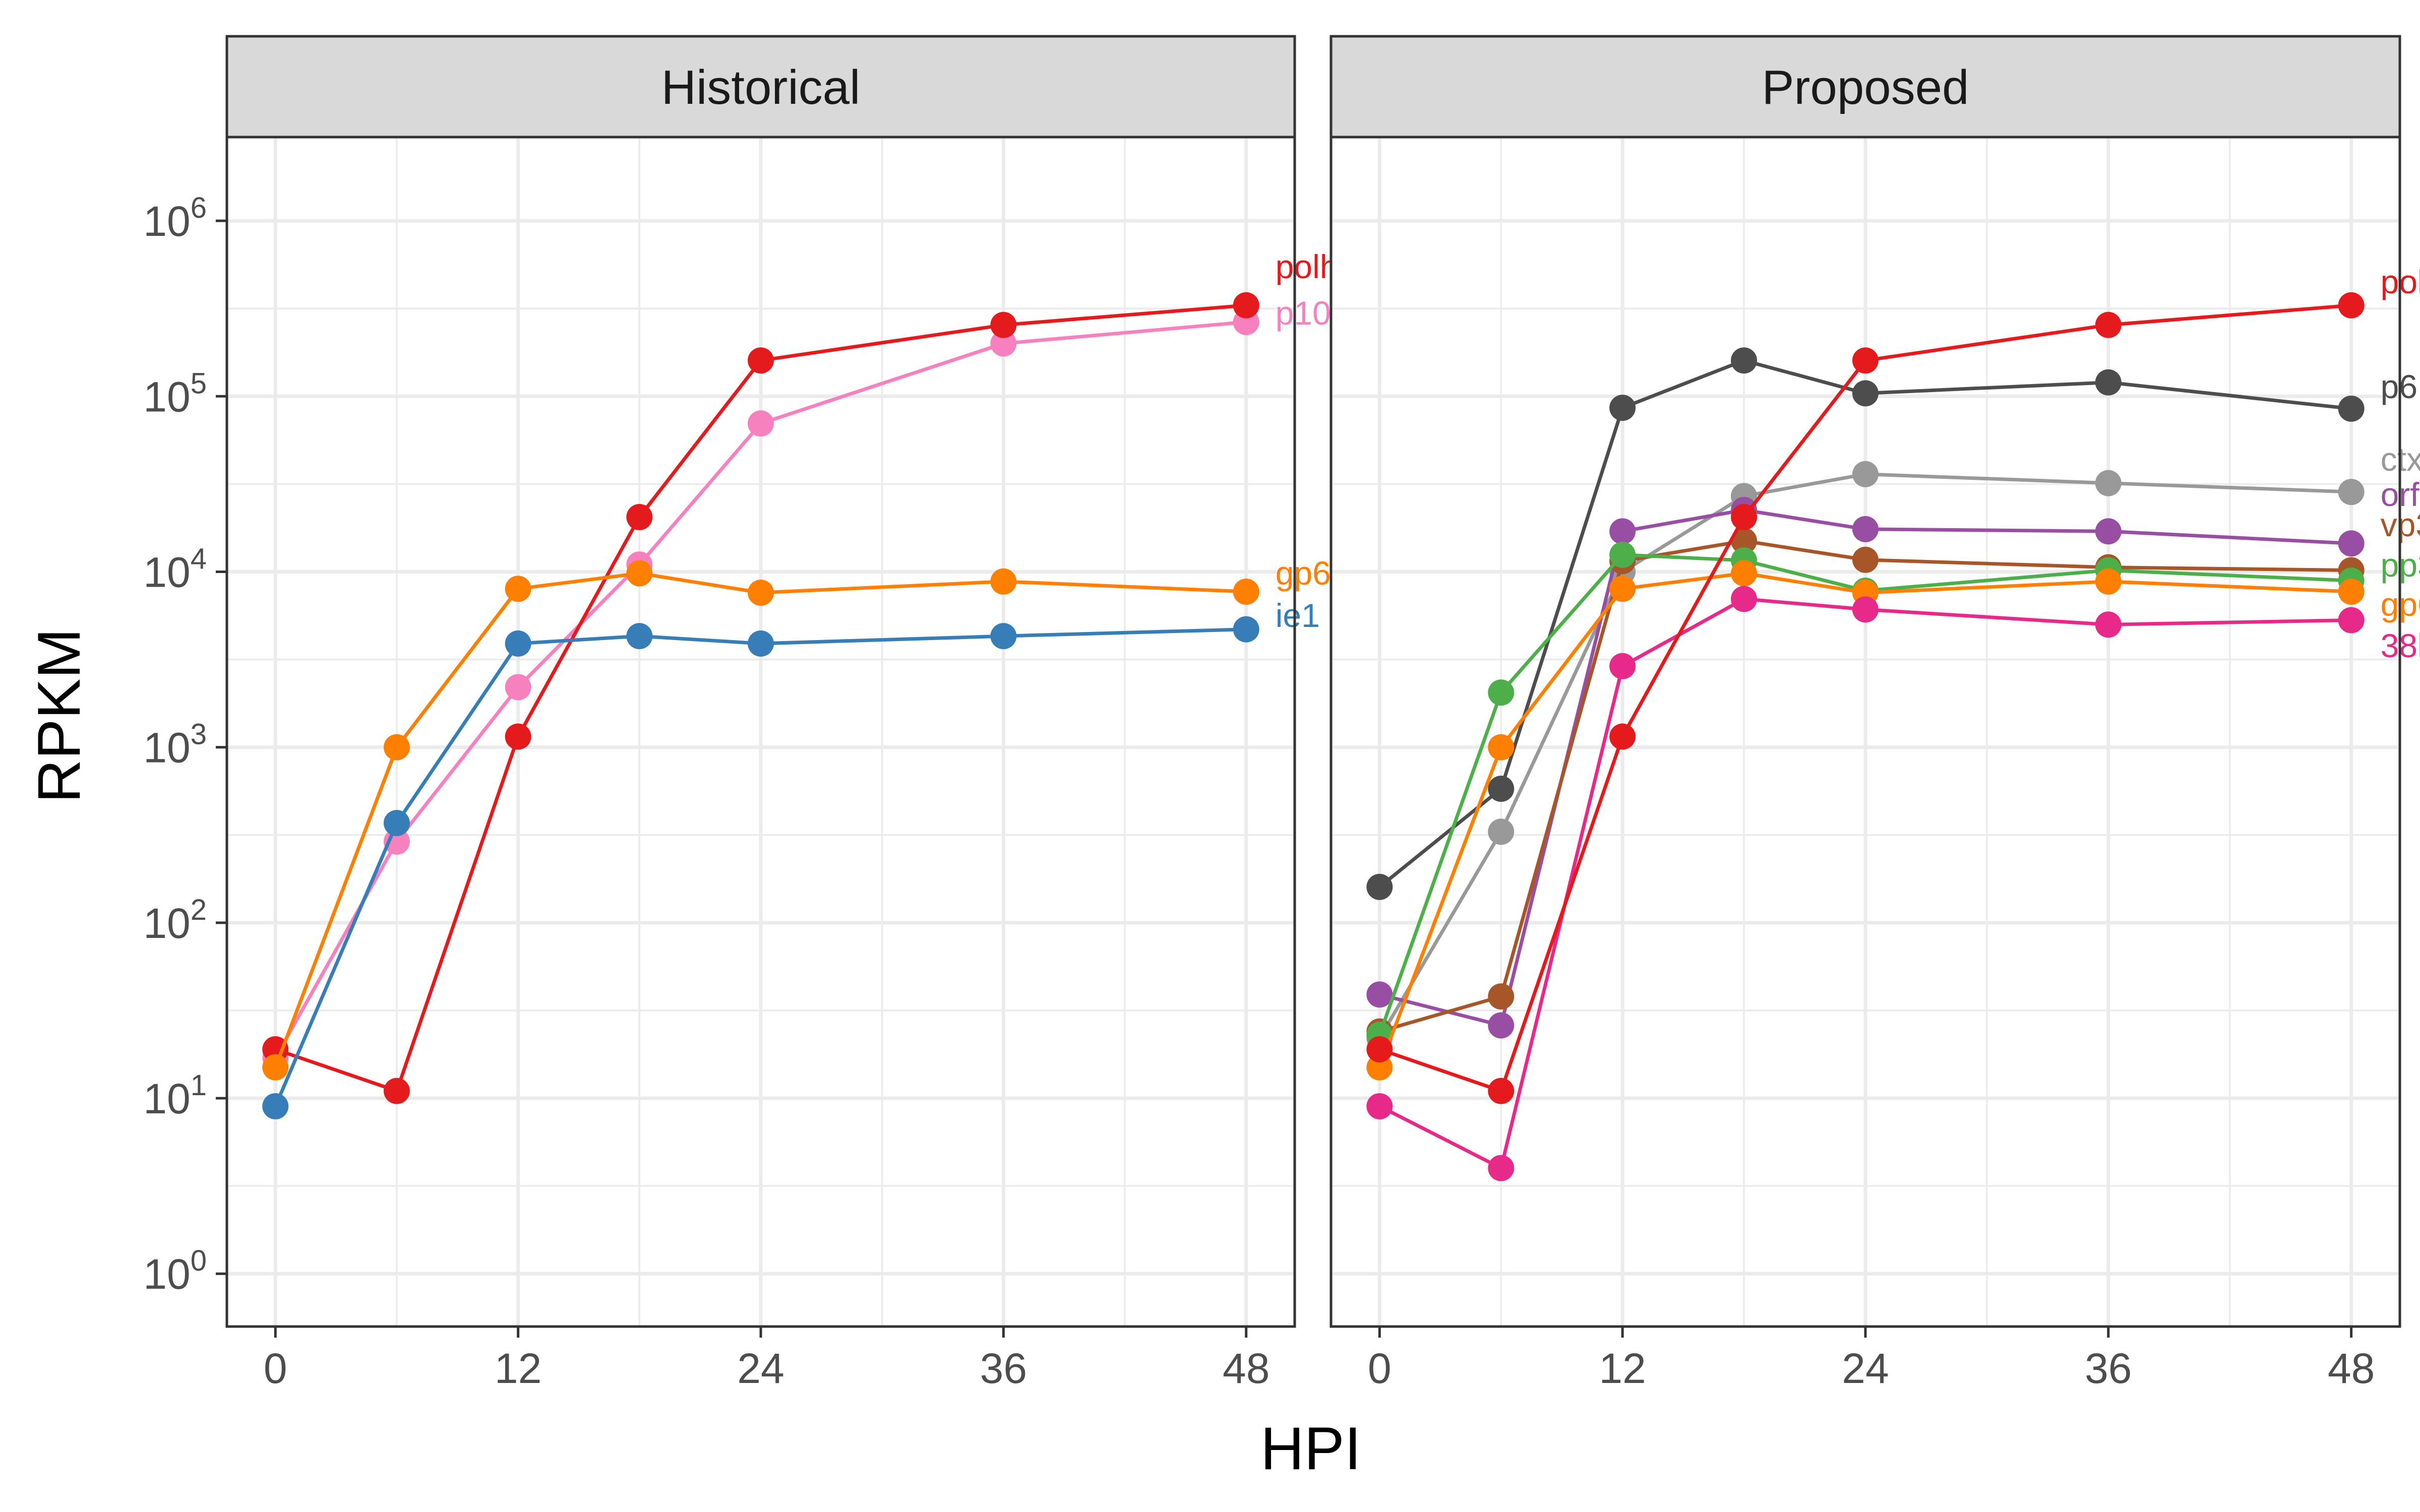 The image size is (2420, 1512). I want to click on strip-label: Proposed, so click(1865, 87).